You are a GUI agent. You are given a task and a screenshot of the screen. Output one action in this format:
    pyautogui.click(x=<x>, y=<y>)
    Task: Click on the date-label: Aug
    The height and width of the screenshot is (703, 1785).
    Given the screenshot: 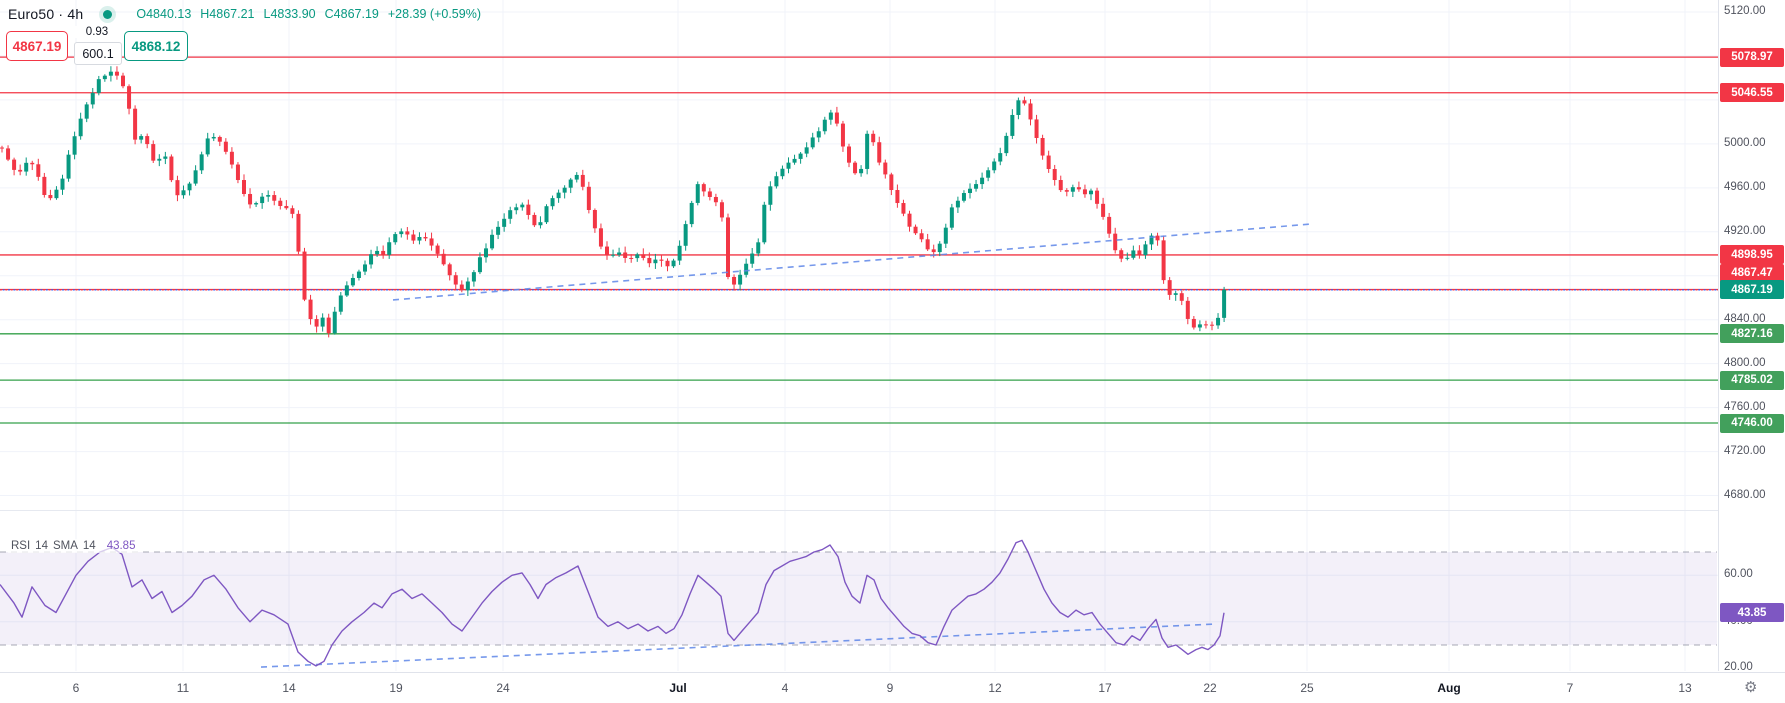 What is the action you would take?
    pyautogui.click(x=1449, y=688)
    